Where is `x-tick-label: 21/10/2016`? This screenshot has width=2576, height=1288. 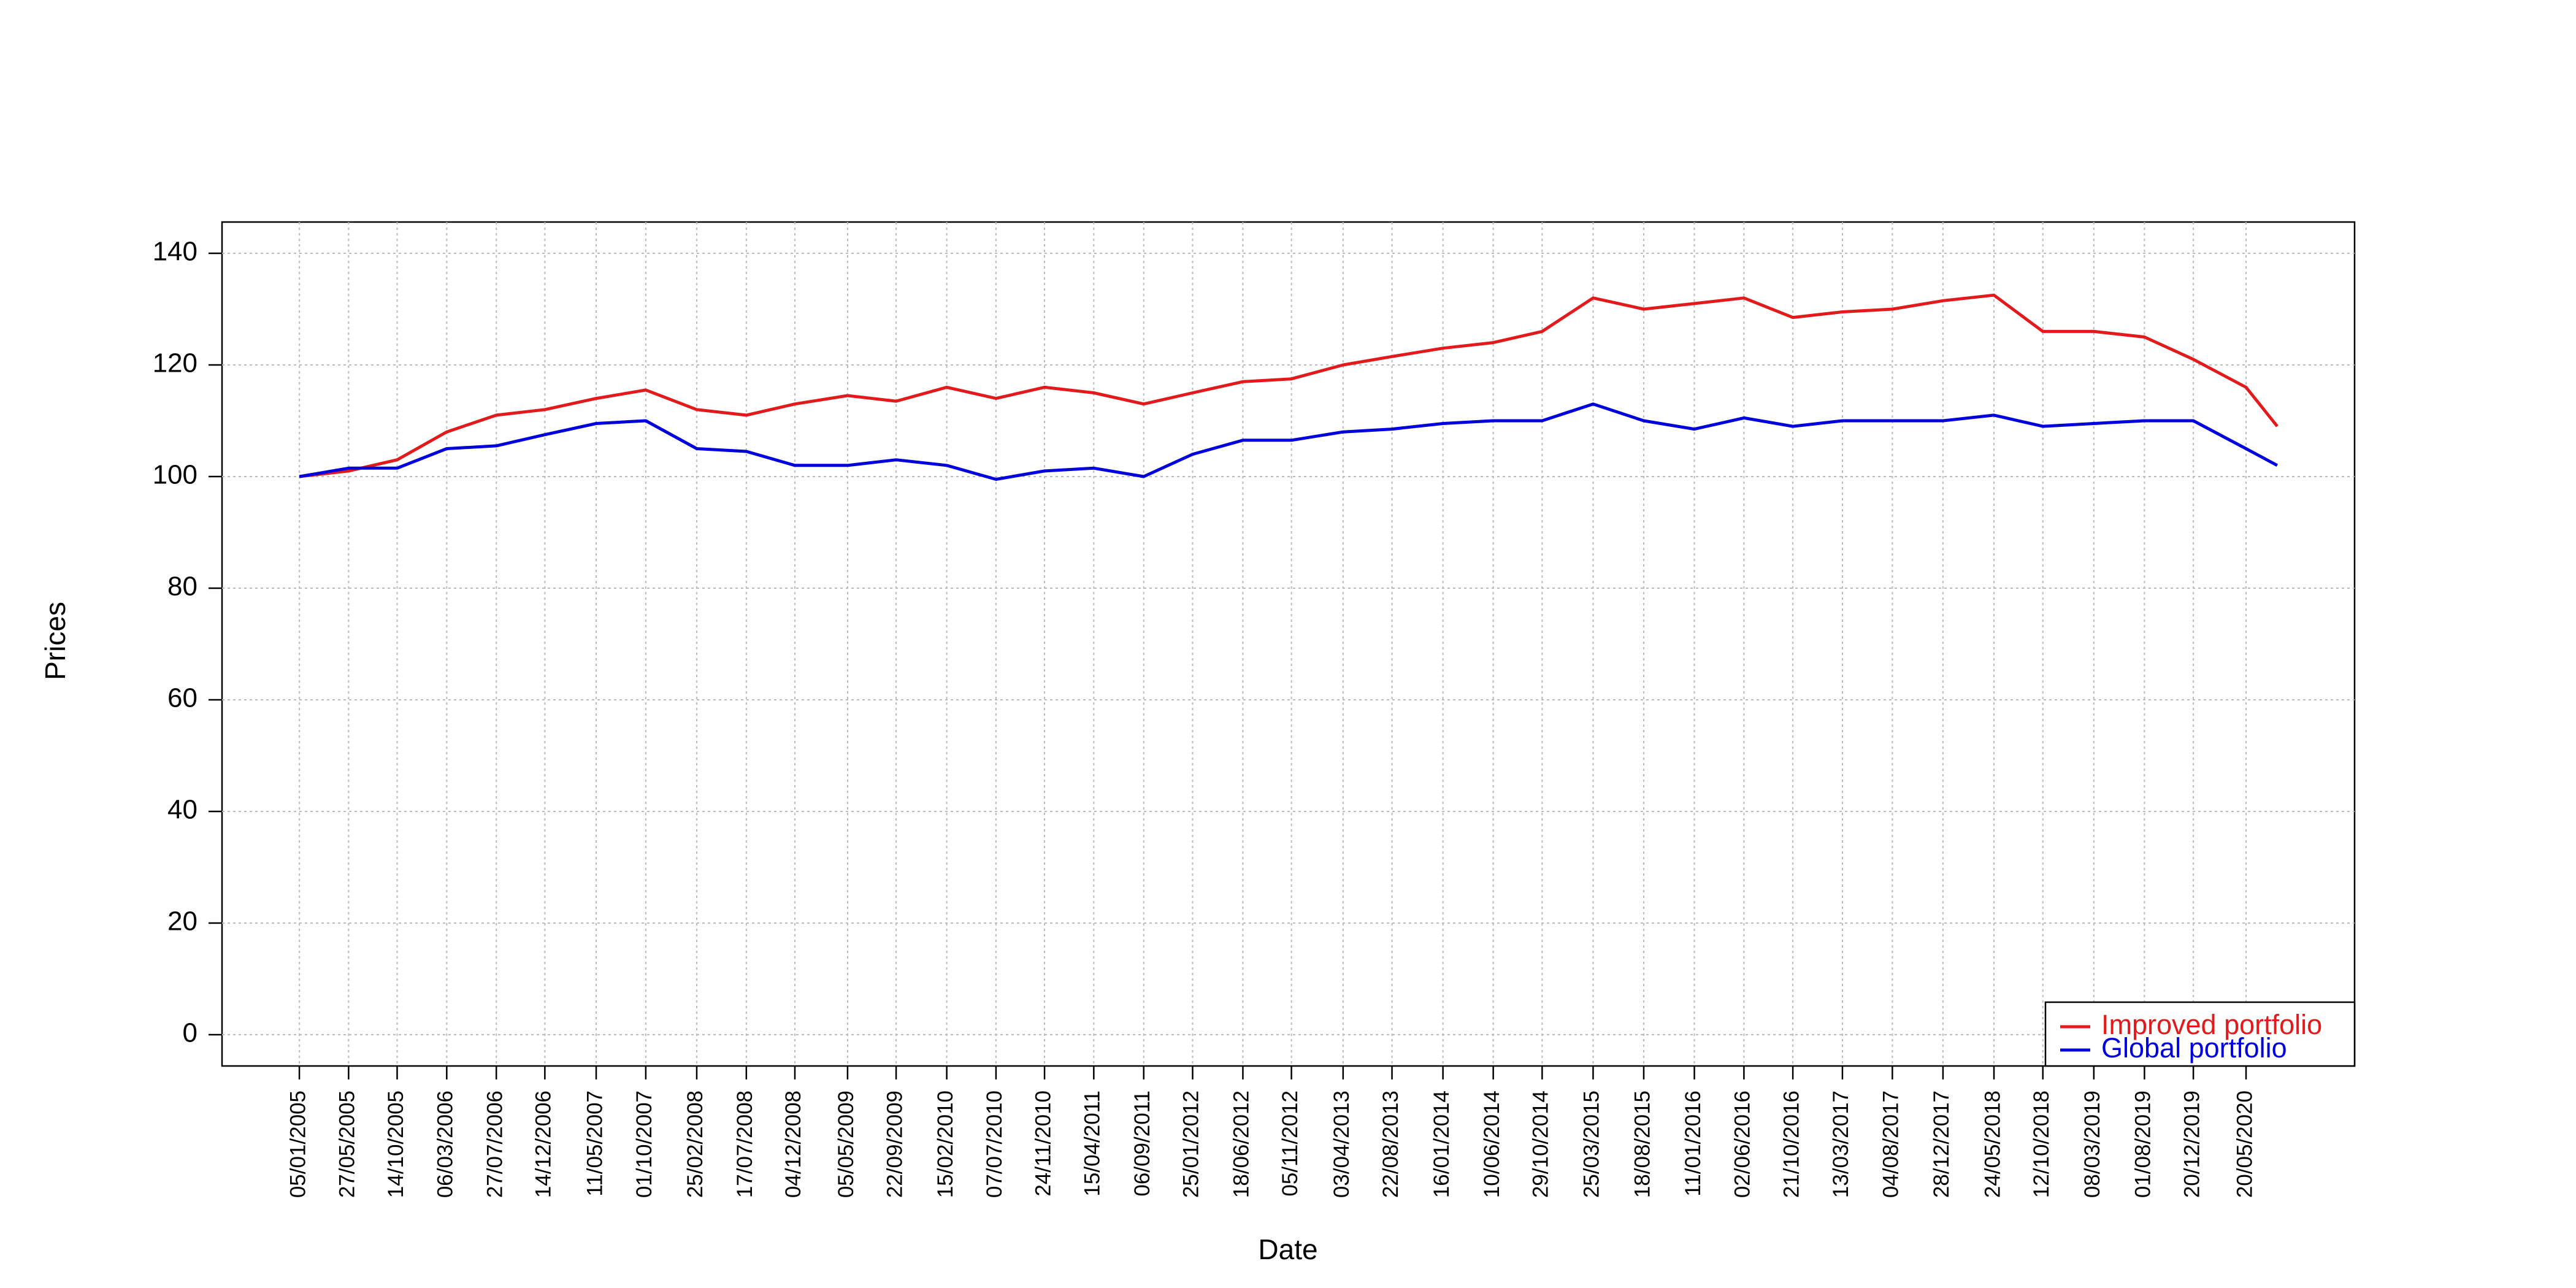
x-tick-label: 21/10/2016 is located at coordinates (1791, 1144).